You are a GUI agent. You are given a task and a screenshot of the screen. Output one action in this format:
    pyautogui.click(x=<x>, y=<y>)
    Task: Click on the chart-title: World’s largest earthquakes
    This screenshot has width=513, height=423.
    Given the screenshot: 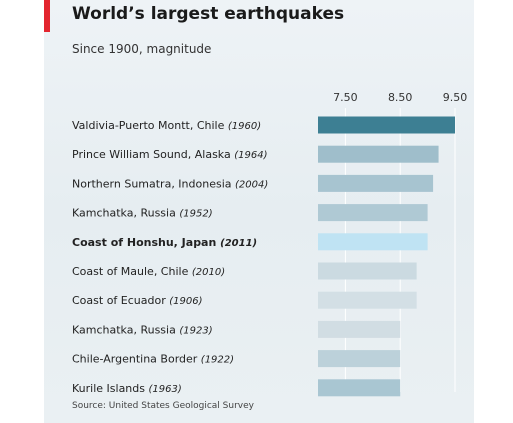 What is the action you would take?
    pyautogui.click(x=208, y=14)
    